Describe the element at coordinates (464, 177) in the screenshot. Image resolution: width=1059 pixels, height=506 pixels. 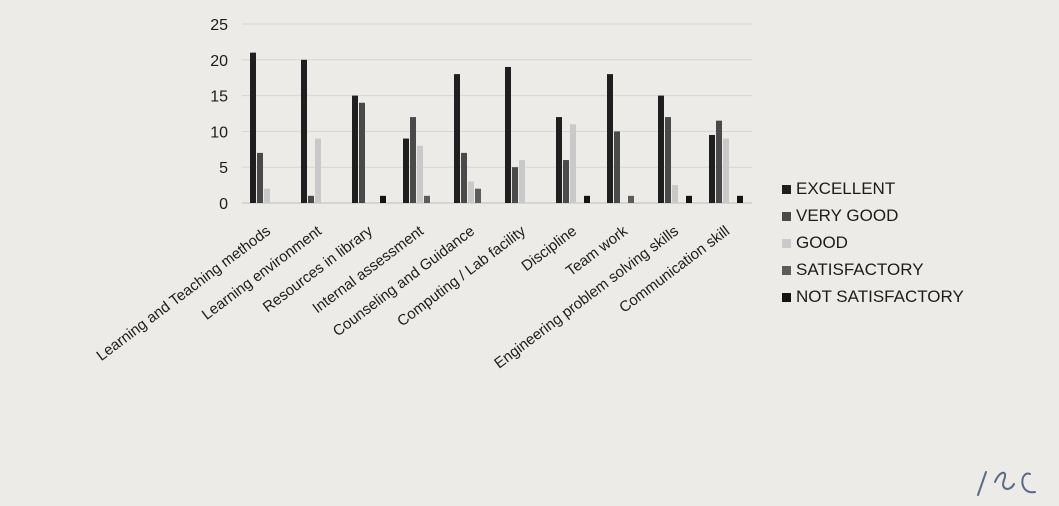
I see `bar-very-good-counseling-and-guidance` at that location.